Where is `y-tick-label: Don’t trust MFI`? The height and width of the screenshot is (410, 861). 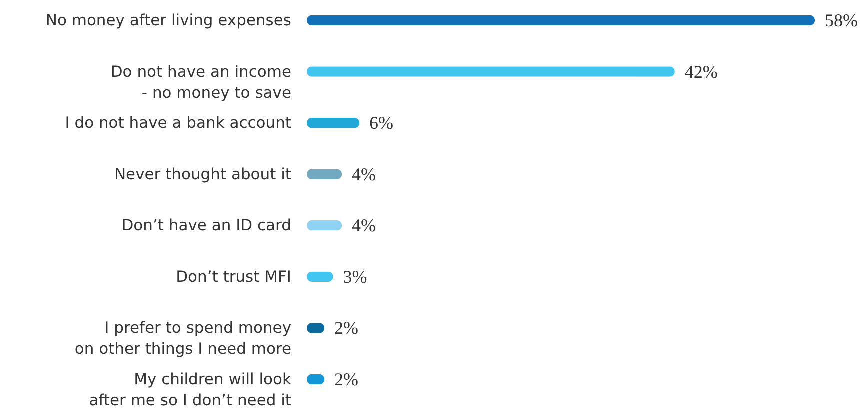
y-tick-label: Don’t trust MFI is located at coordinates (234, 277).